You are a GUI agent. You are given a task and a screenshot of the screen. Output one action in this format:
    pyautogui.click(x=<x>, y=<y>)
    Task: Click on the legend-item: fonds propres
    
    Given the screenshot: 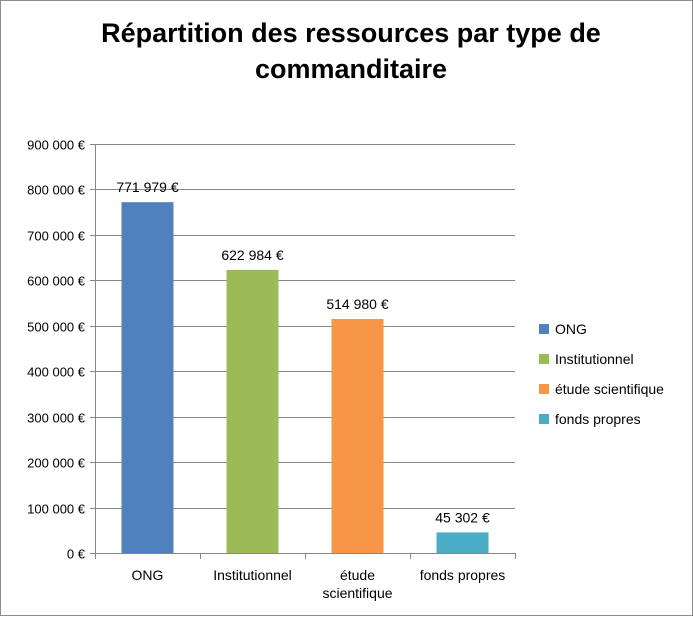 What is the action you would take?
    pyautogui.click(x=601, y=419)
    